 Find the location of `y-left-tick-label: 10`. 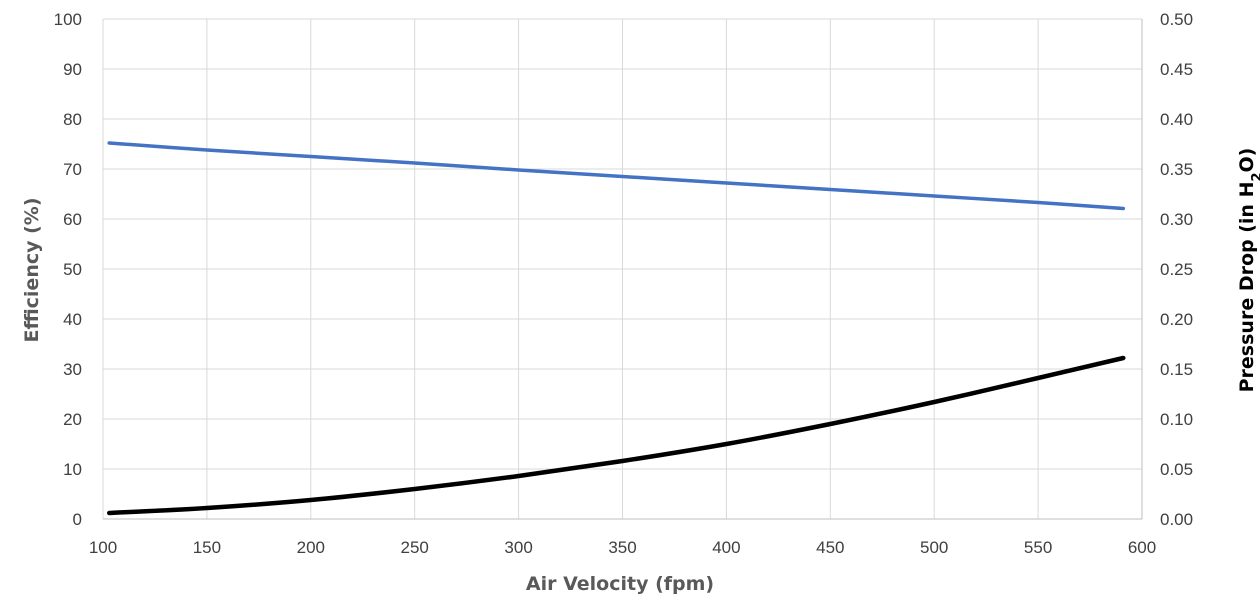

y-left-tick-label: 10 is located at coordinates (72, 469).